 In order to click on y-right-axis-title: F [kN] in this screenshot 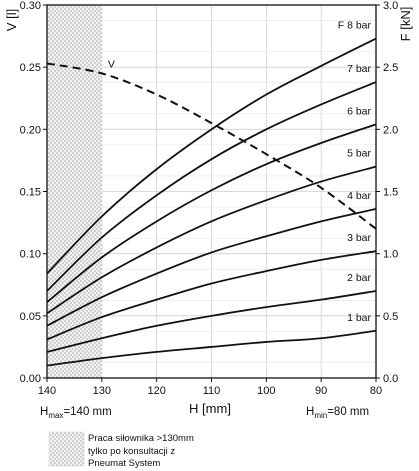, I will do `click(405, 24)`.